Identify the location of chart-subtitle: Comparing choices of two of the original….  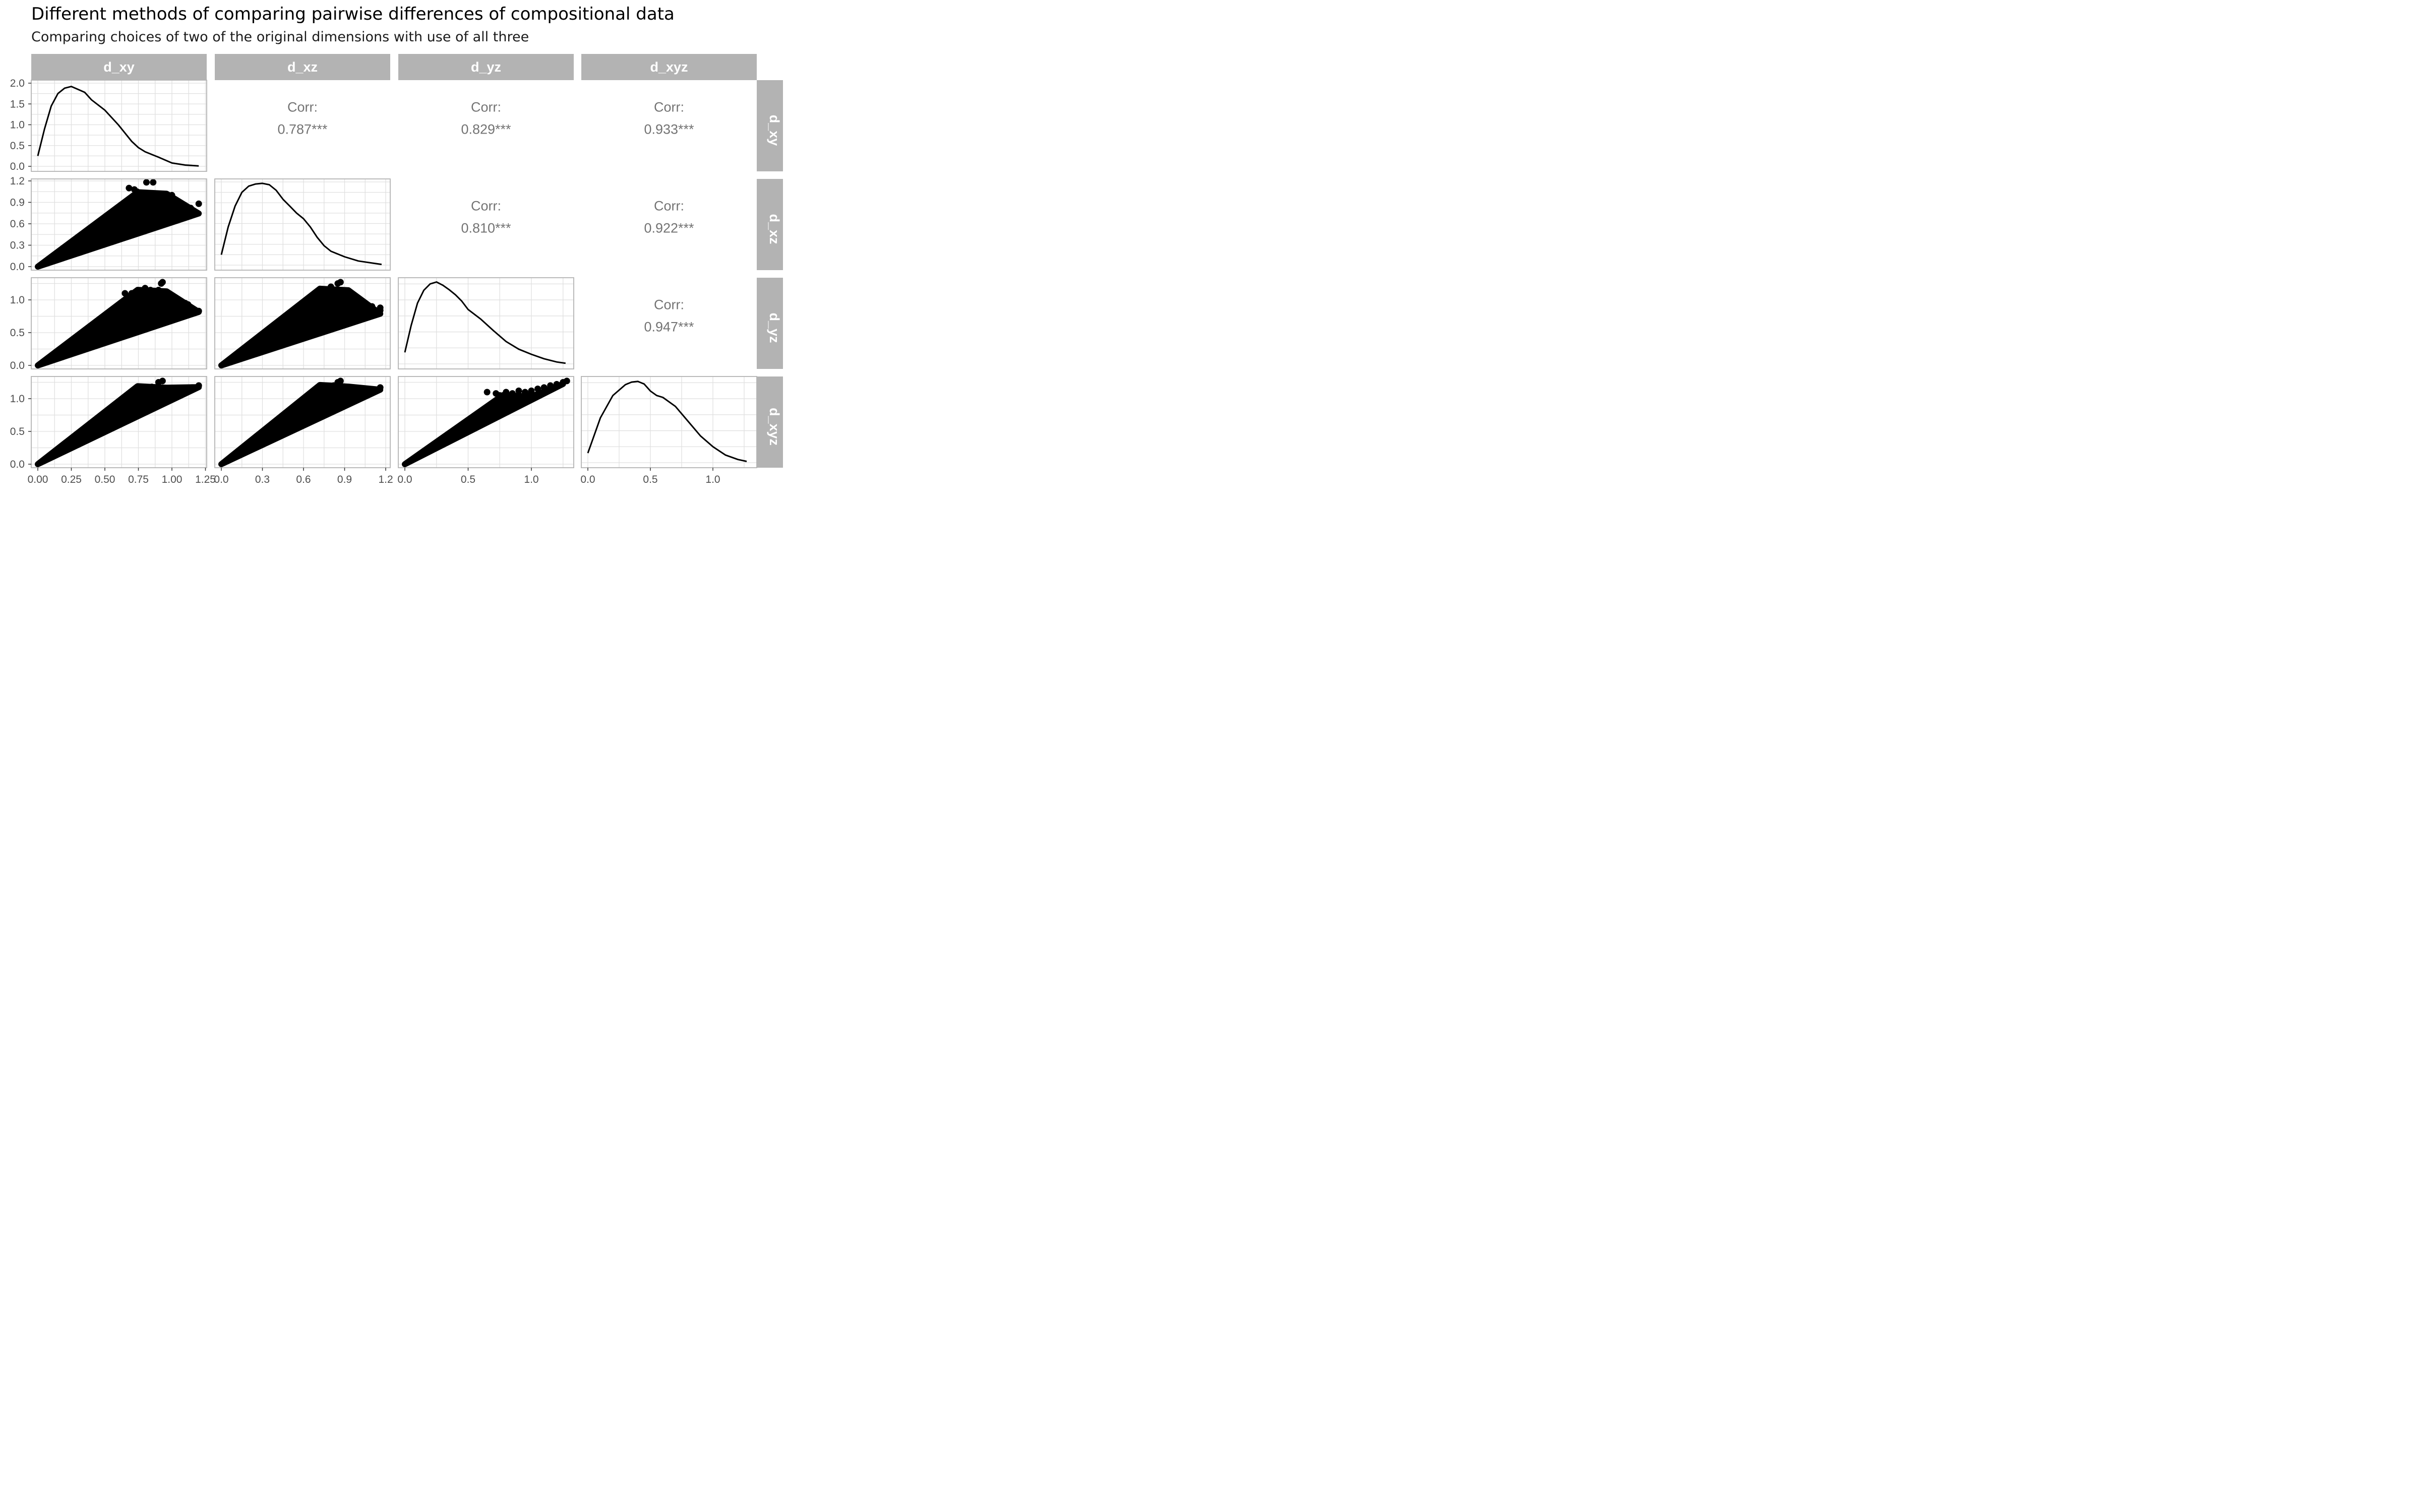
(280, 37).